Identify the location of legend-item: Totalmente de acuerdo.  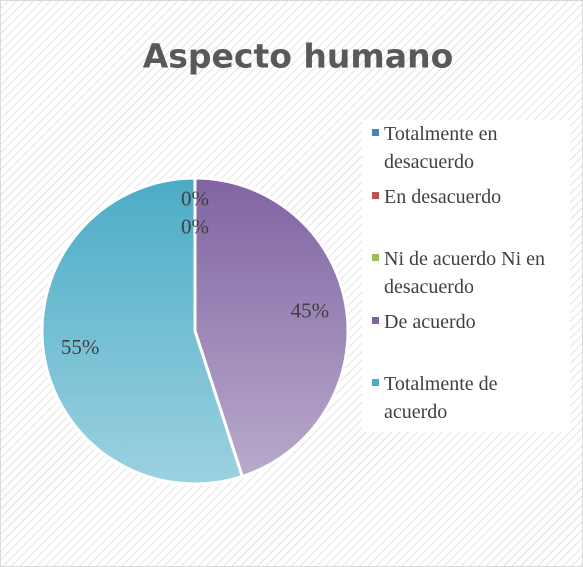
(467, 401).